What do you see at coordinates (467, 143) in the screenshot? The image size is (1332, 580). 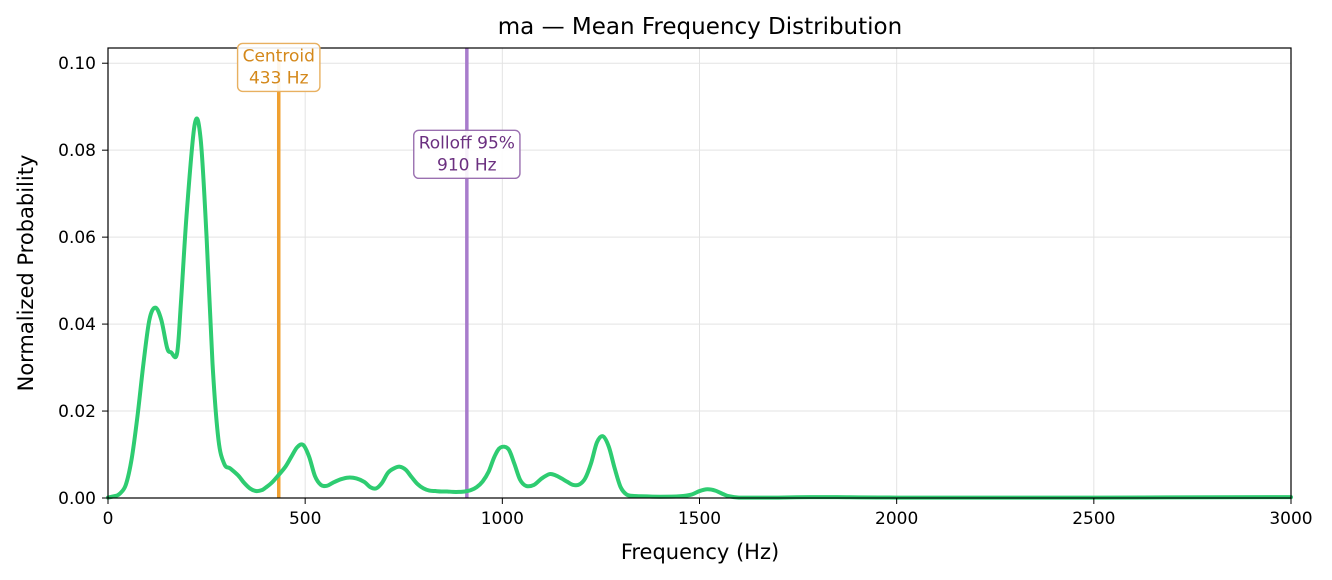 I see `marker-label-line1: Rolloff 95%` at bounding box center [467, 143].